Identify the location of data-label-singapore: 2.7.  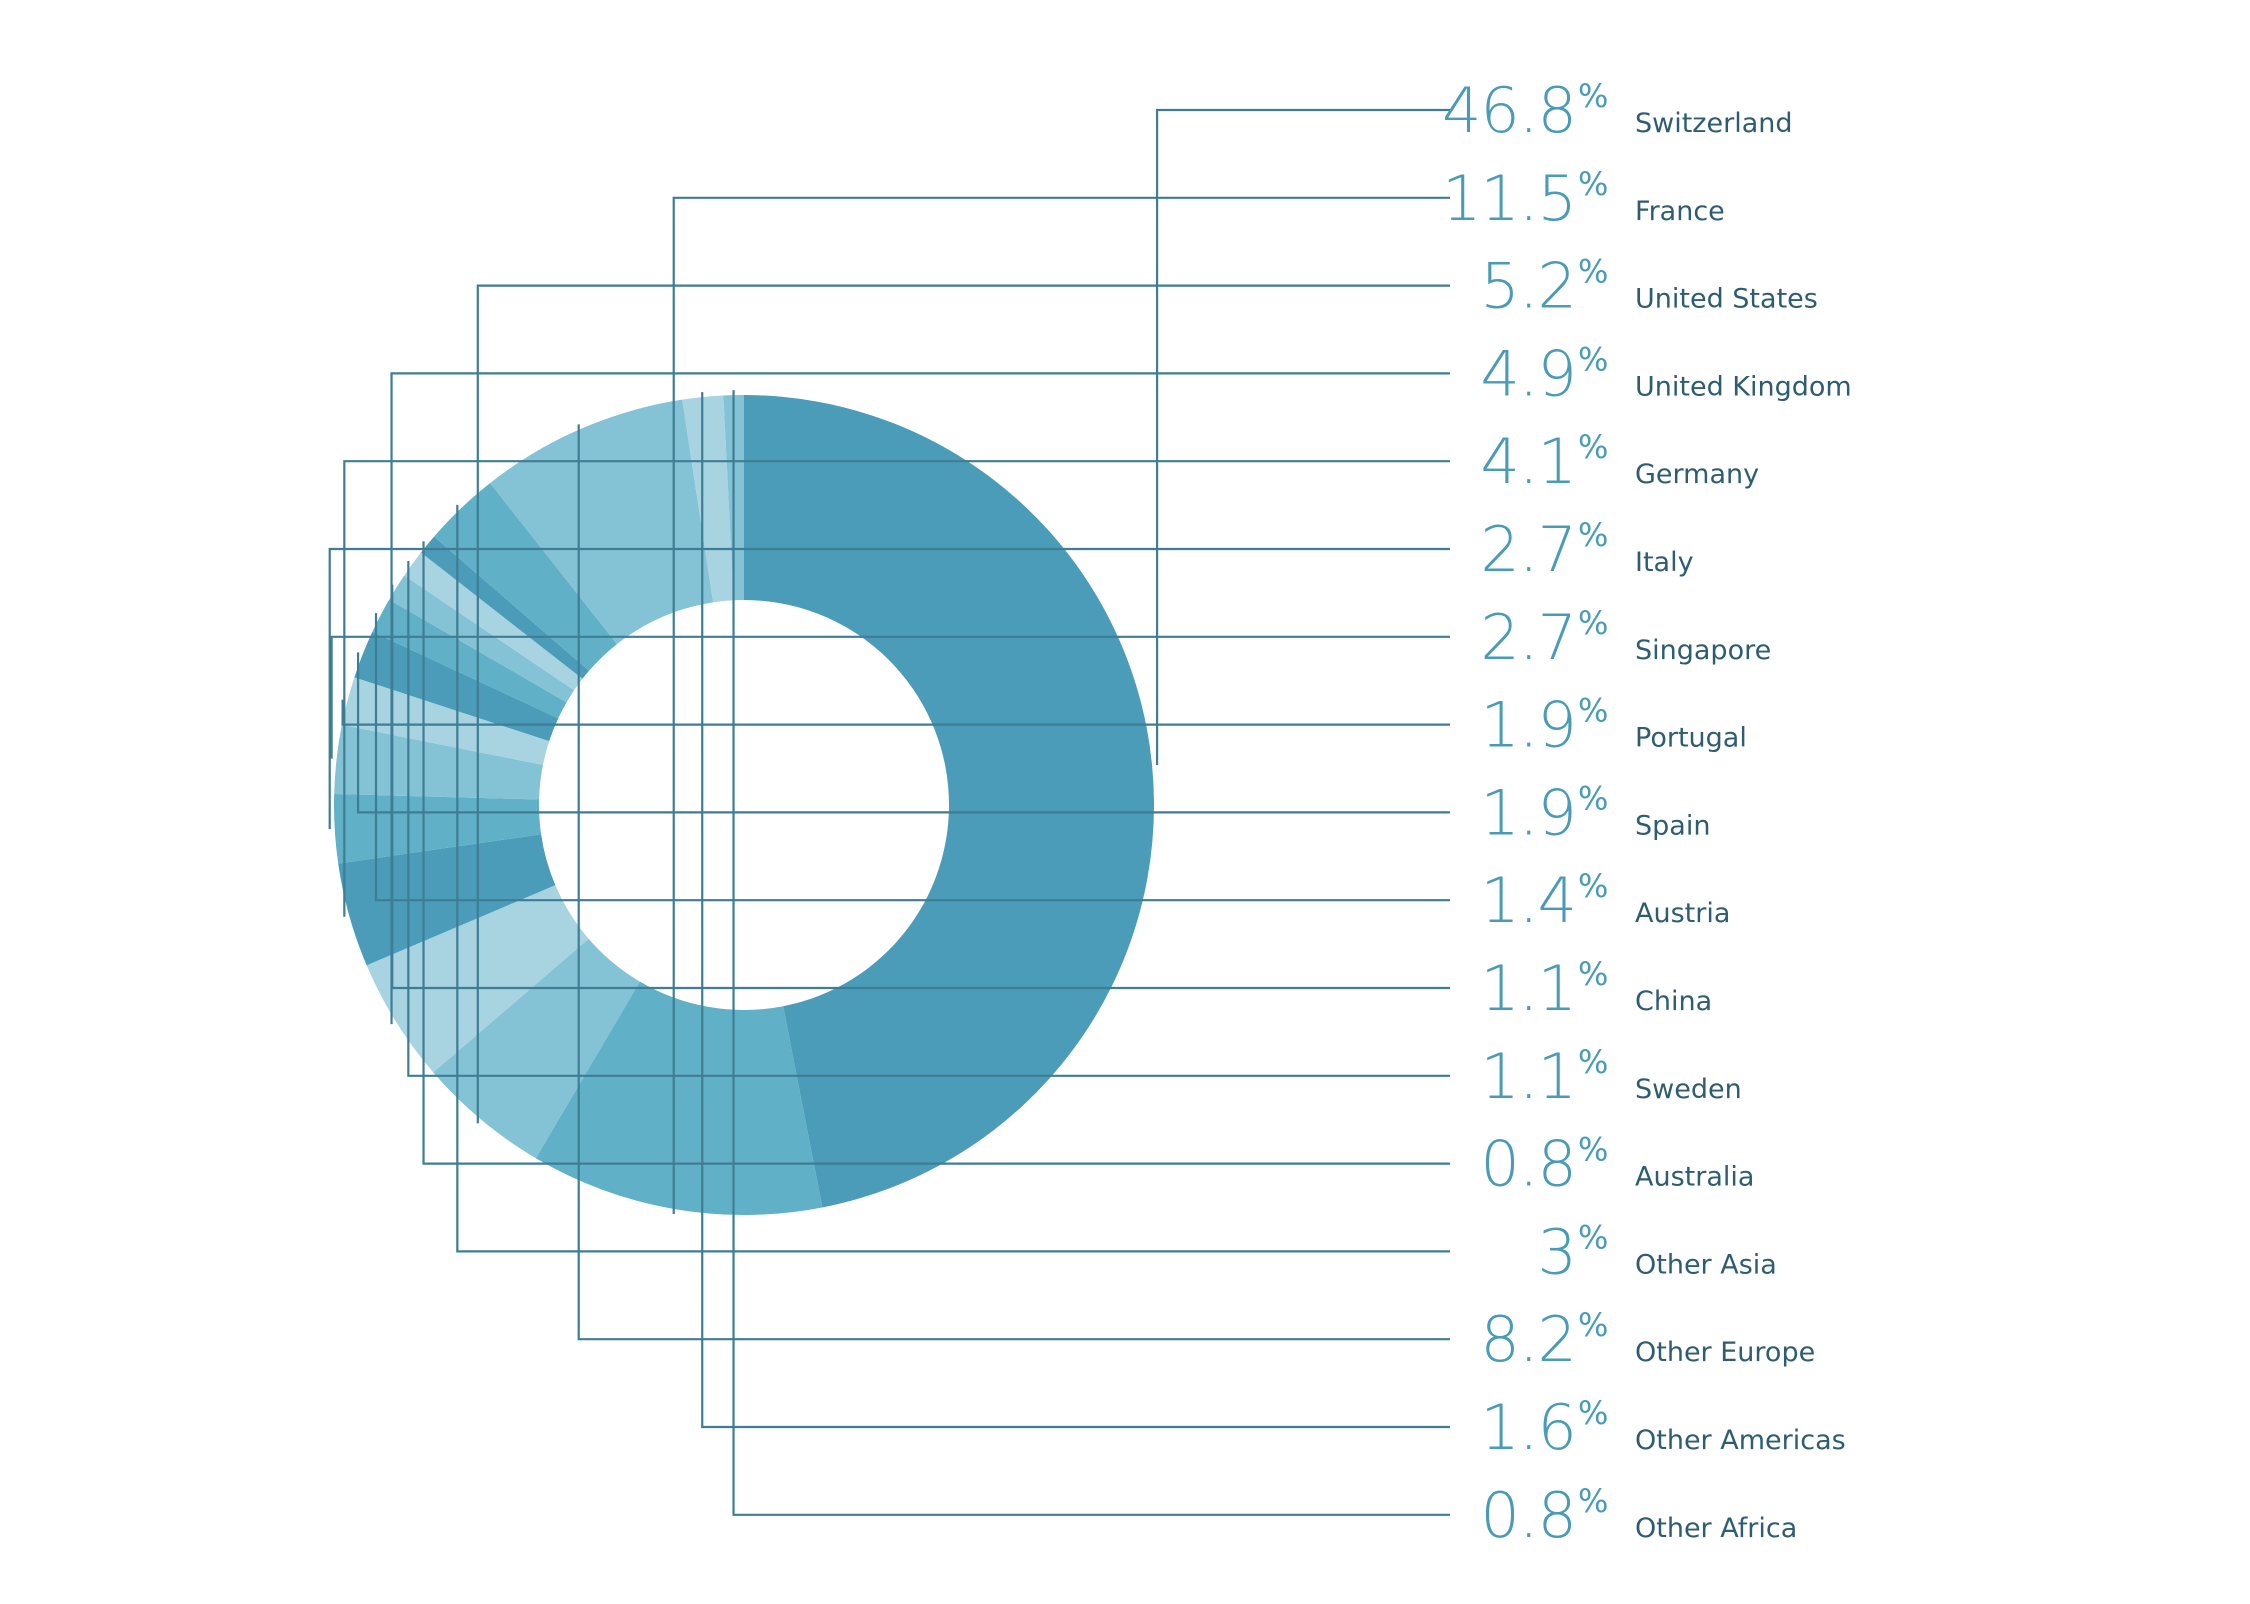
(1528, 637).